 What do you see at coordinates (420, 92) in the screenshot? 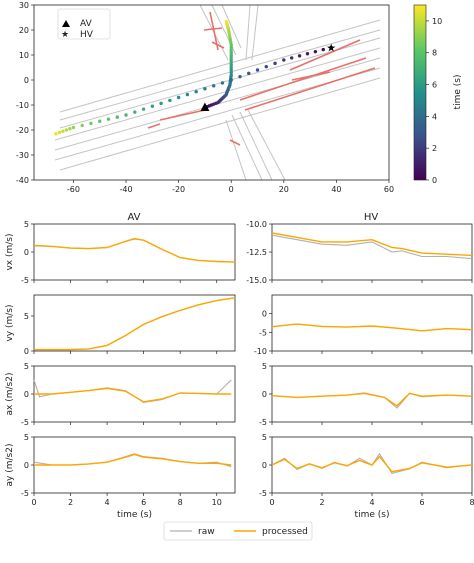
I see `colorbar-gradient` at bounding box center [420, 92].